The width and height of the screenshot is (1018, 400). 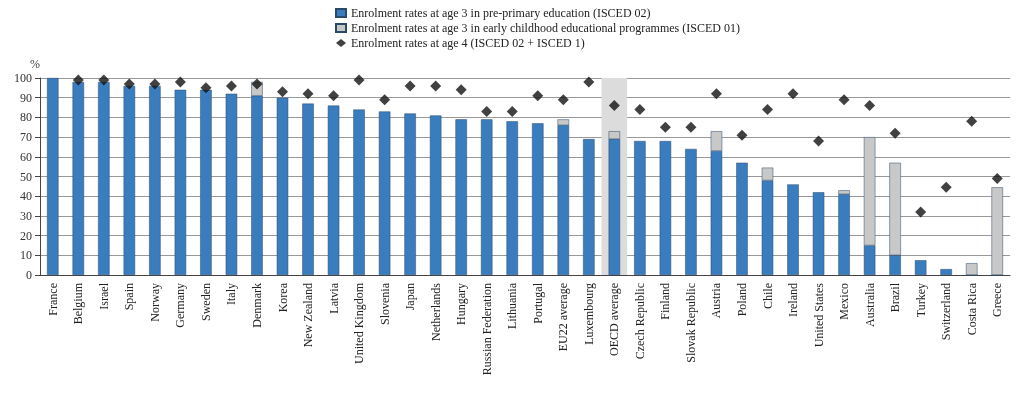 What do you see at coordinates (486, 329) in the screenshot?
I see `x-tick-label: Russian Federation` at bounding box center [486, 329].